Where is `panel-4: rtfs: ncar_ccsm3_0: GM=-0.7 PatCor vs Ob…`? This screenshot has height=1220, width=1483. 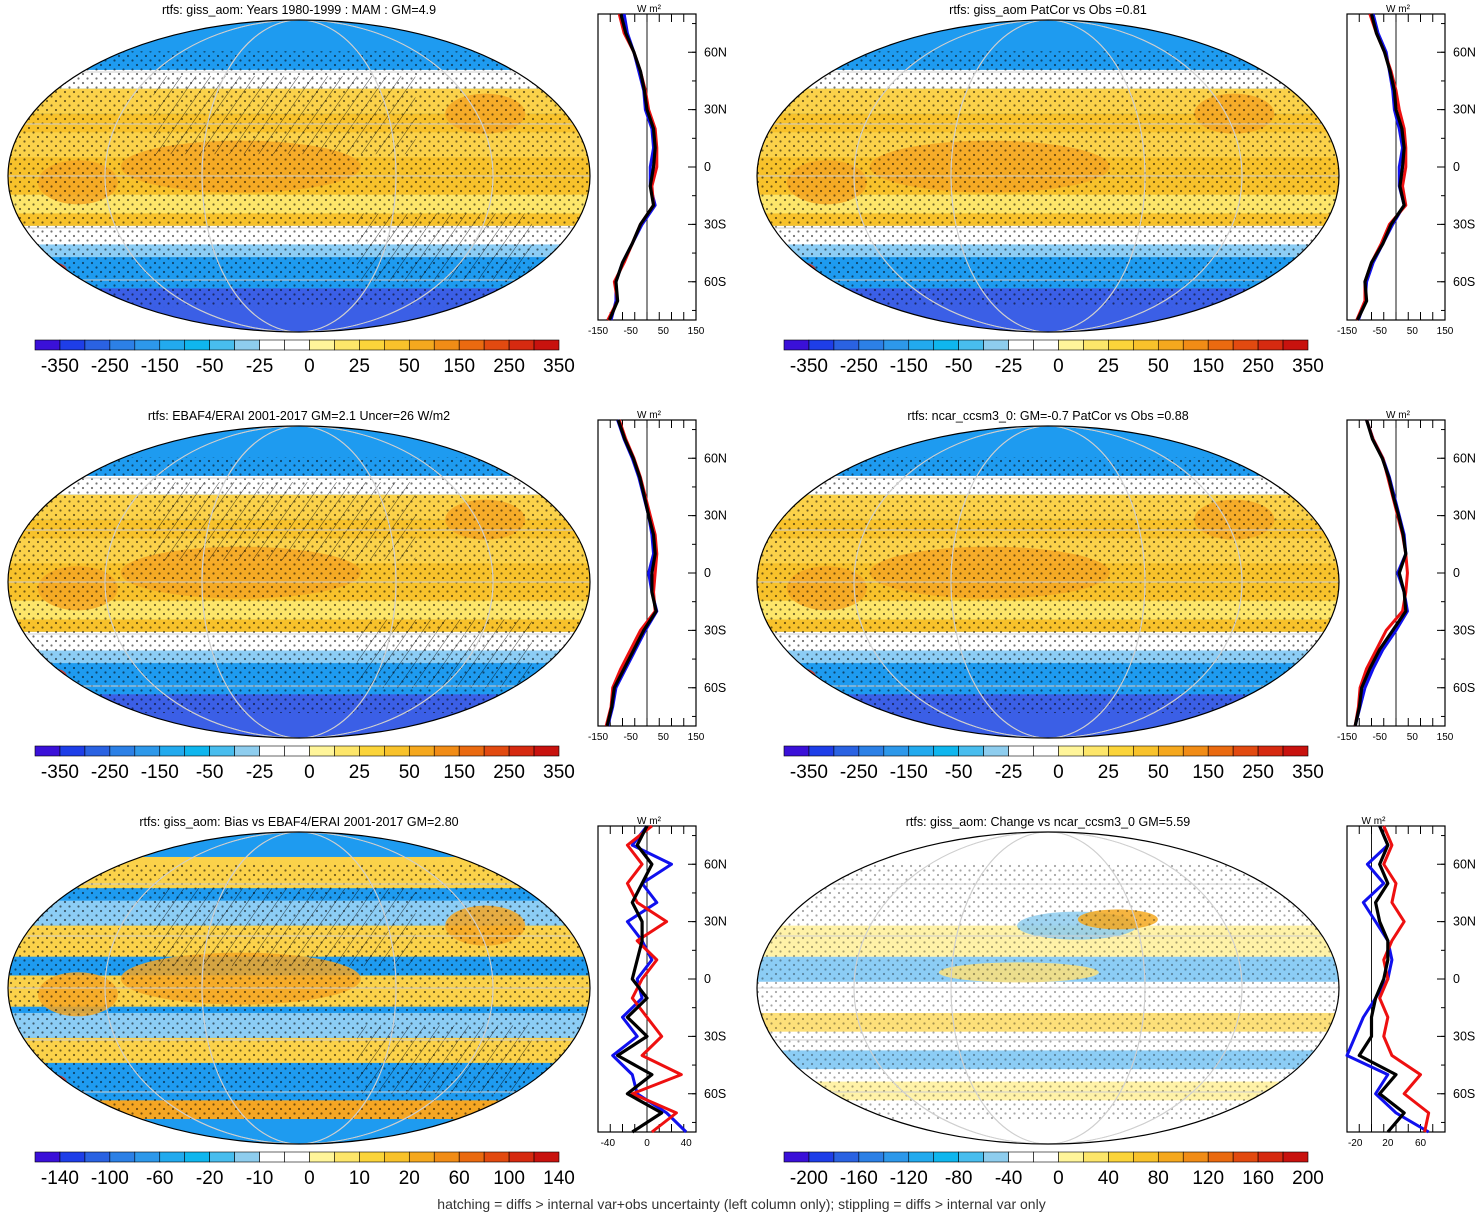
panel-4: rtfs: ncar_ccsm3_0: GM=-0.7 PatCor vs Ob… is located at coordinates (1116, 596).